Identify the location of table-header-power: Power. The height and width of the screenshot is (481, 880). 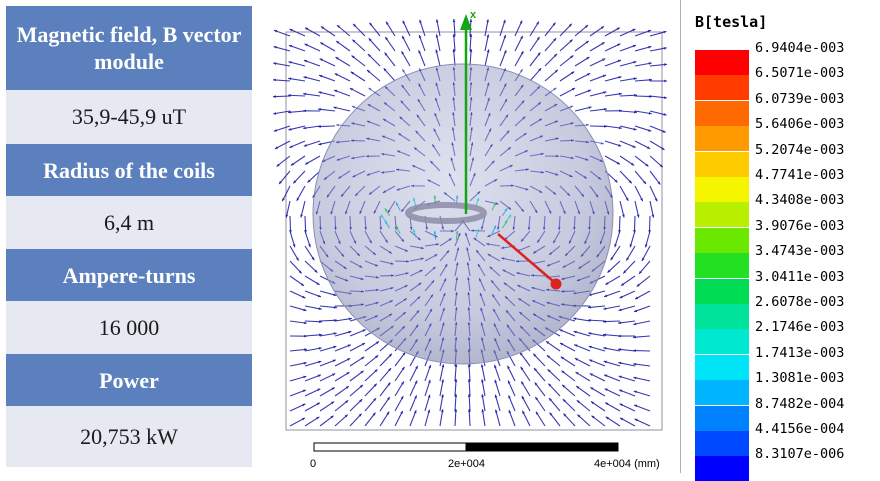
(129, 380).